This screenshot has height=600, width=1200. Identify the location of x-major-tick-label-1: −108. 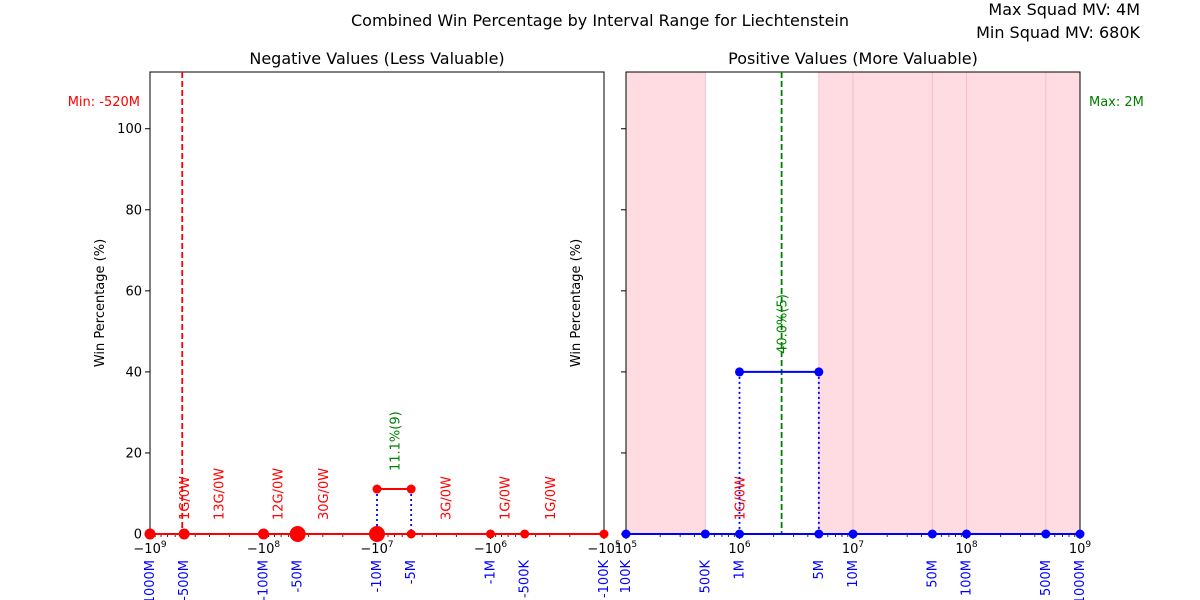
(263, 548).